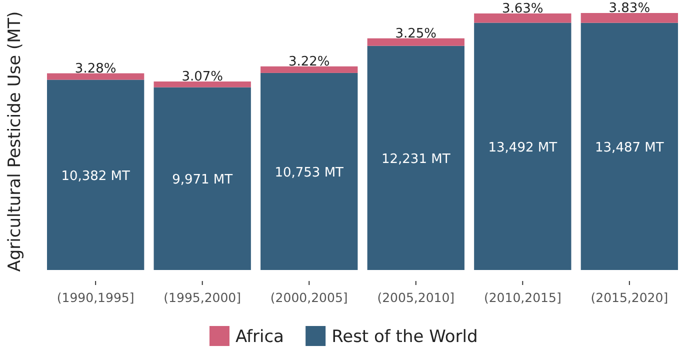 This screenshot has width=680, height=361. I want to click on x-tick-label: (2005,2010], so click(416, 297).